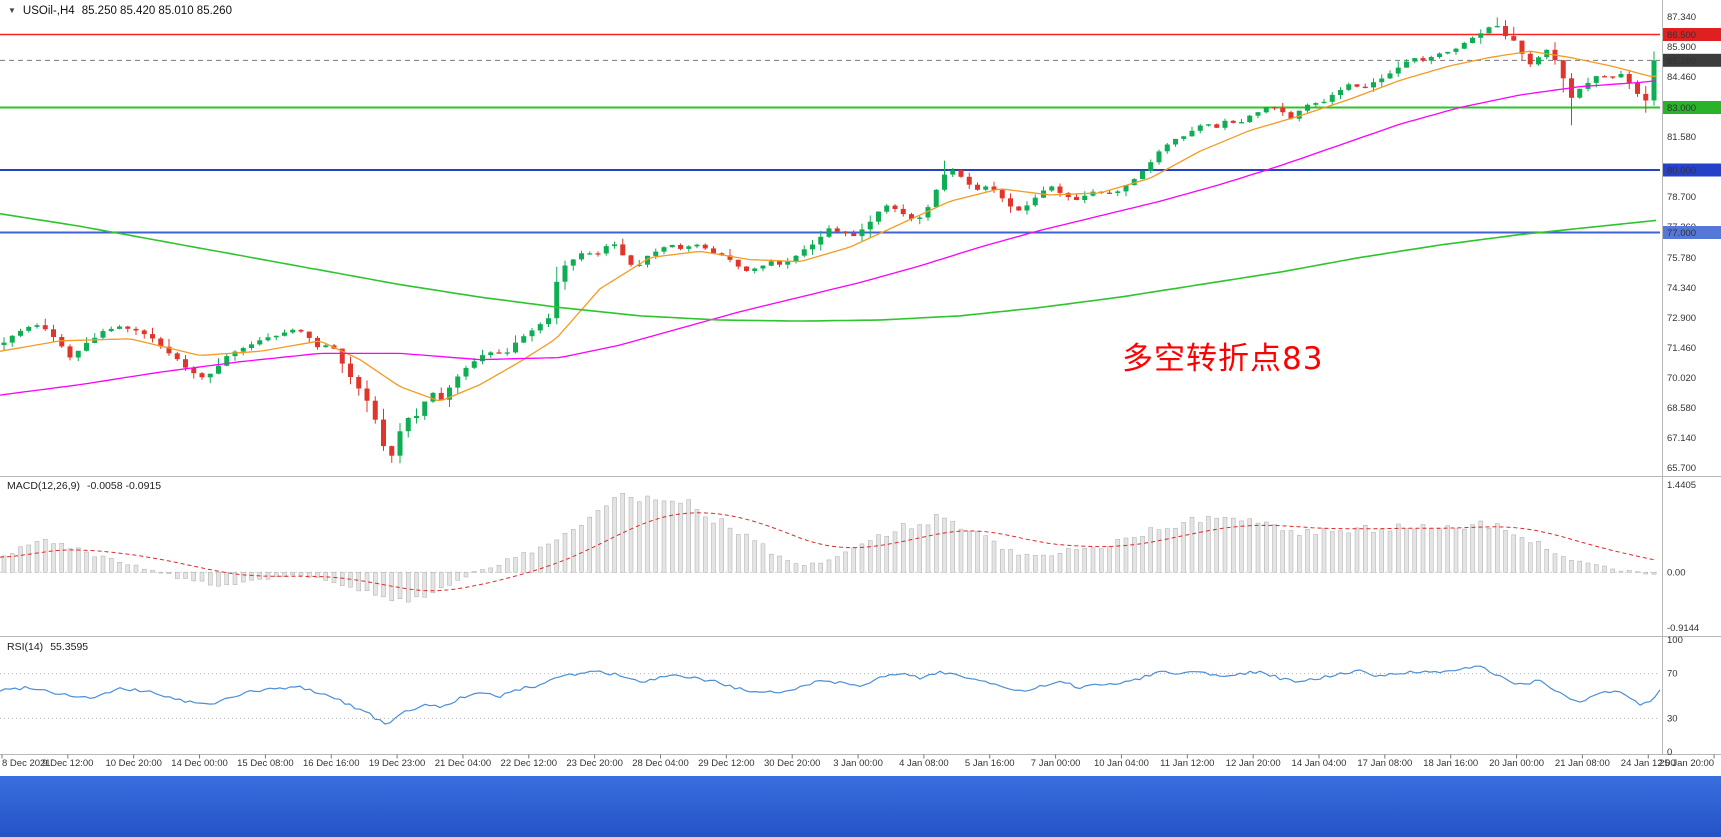 The image size is (1721, 837). I want to click on price-badge-83.000, so click(1692, 107).